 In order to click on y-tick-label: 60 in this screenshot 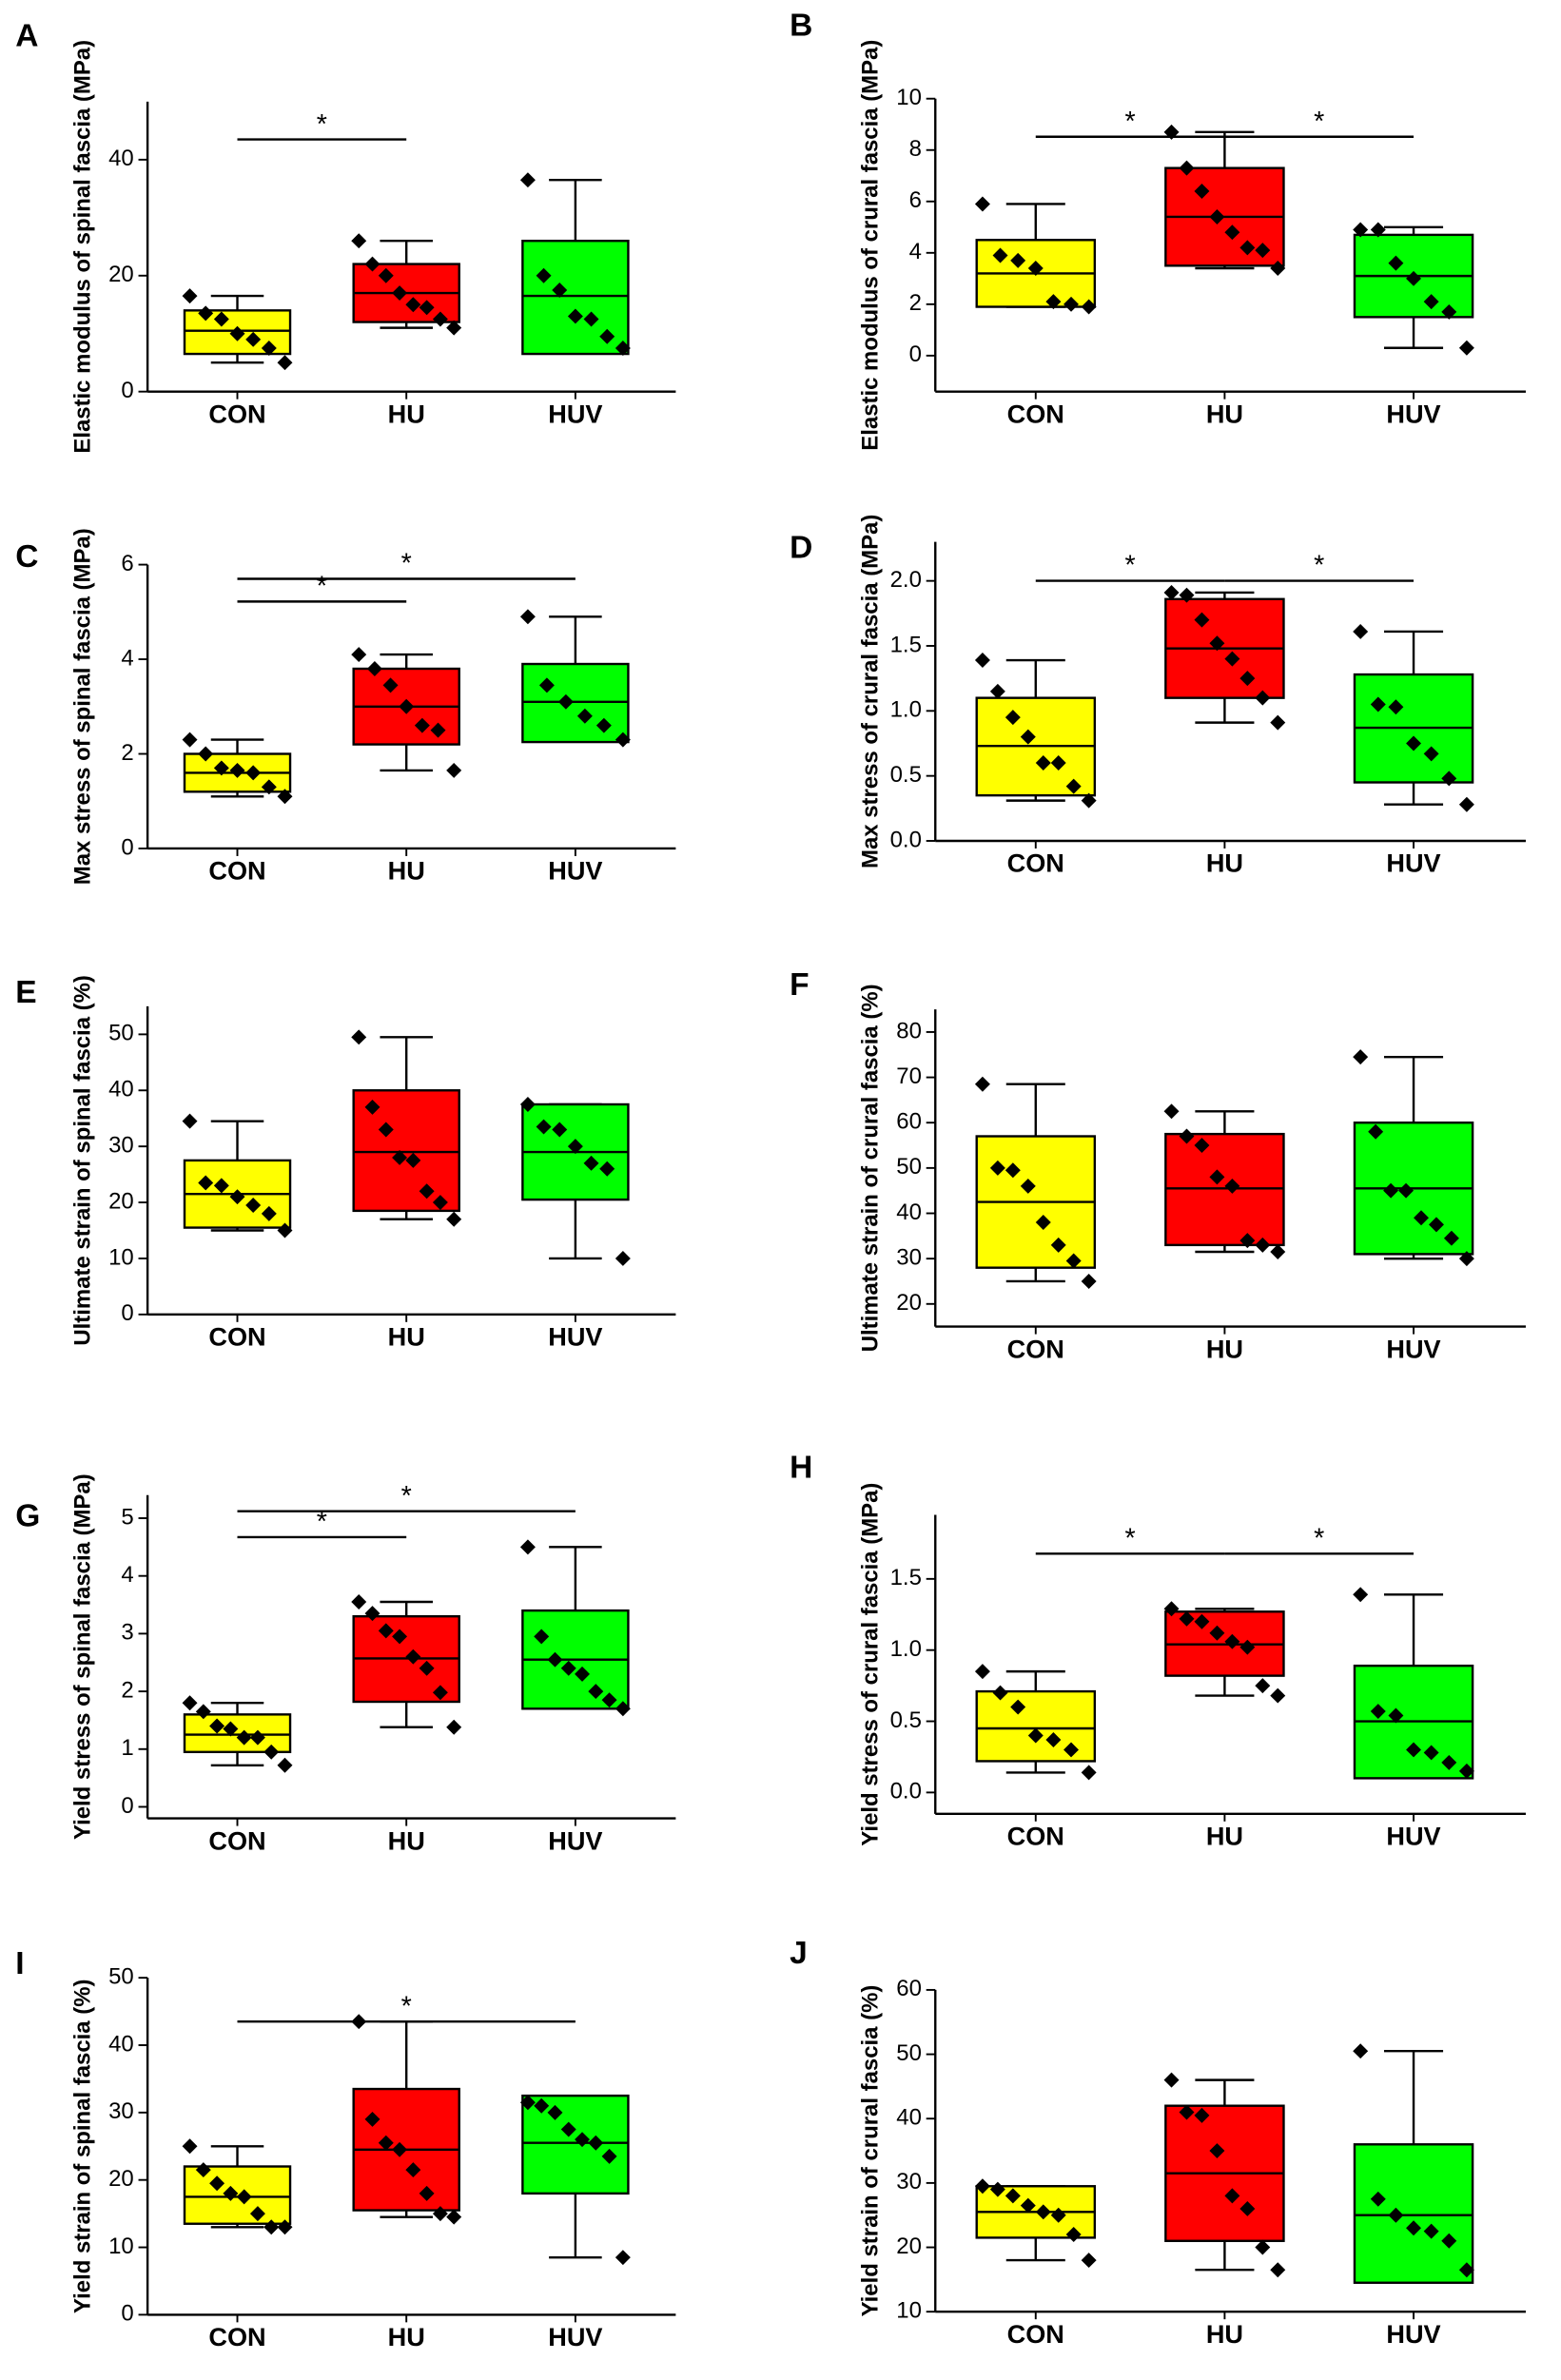, I will do `click(909, 1988)`.